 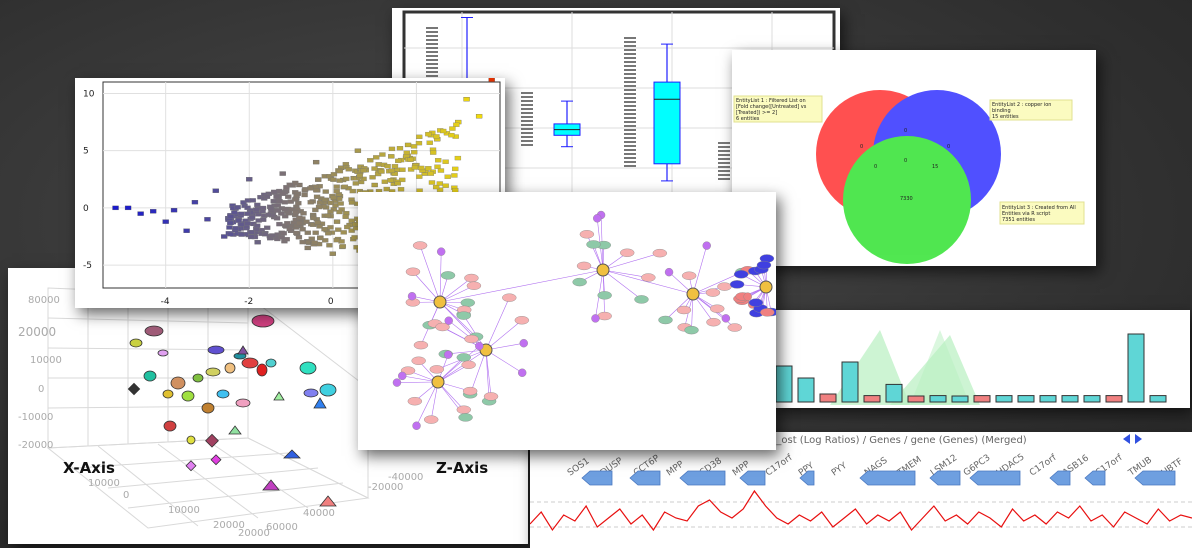 What do you see at coordinates (948, 147) in the screenshot?
I see `venn-region-blue: 0` at bounding box center [948, 147].